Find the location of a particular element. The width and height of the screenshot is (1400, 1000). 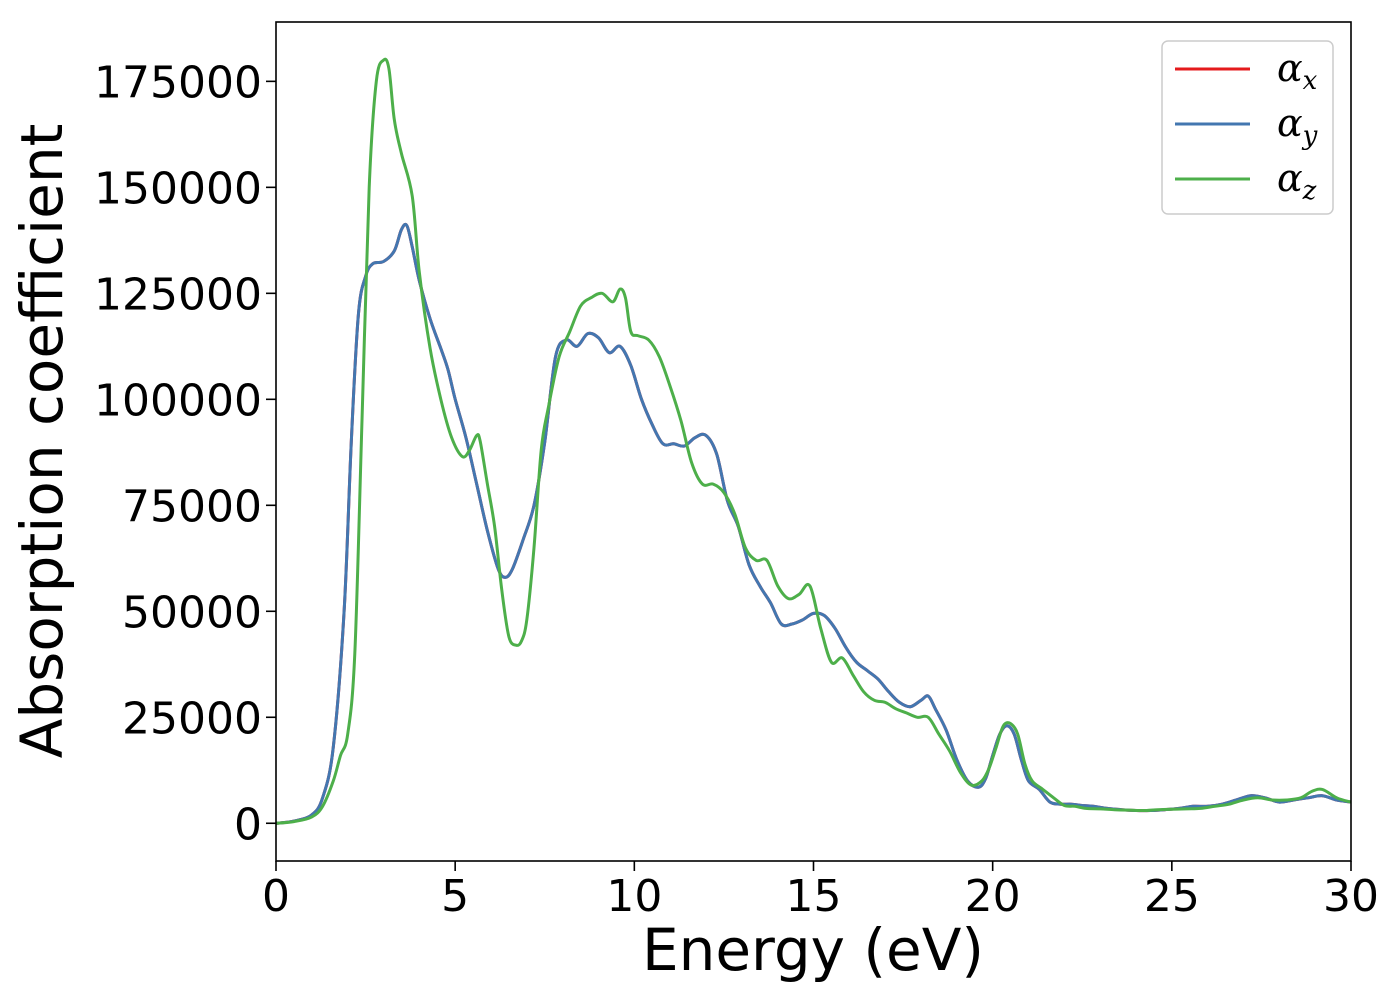

y-tick-label: 125000 is located at coordinates (178, 294).